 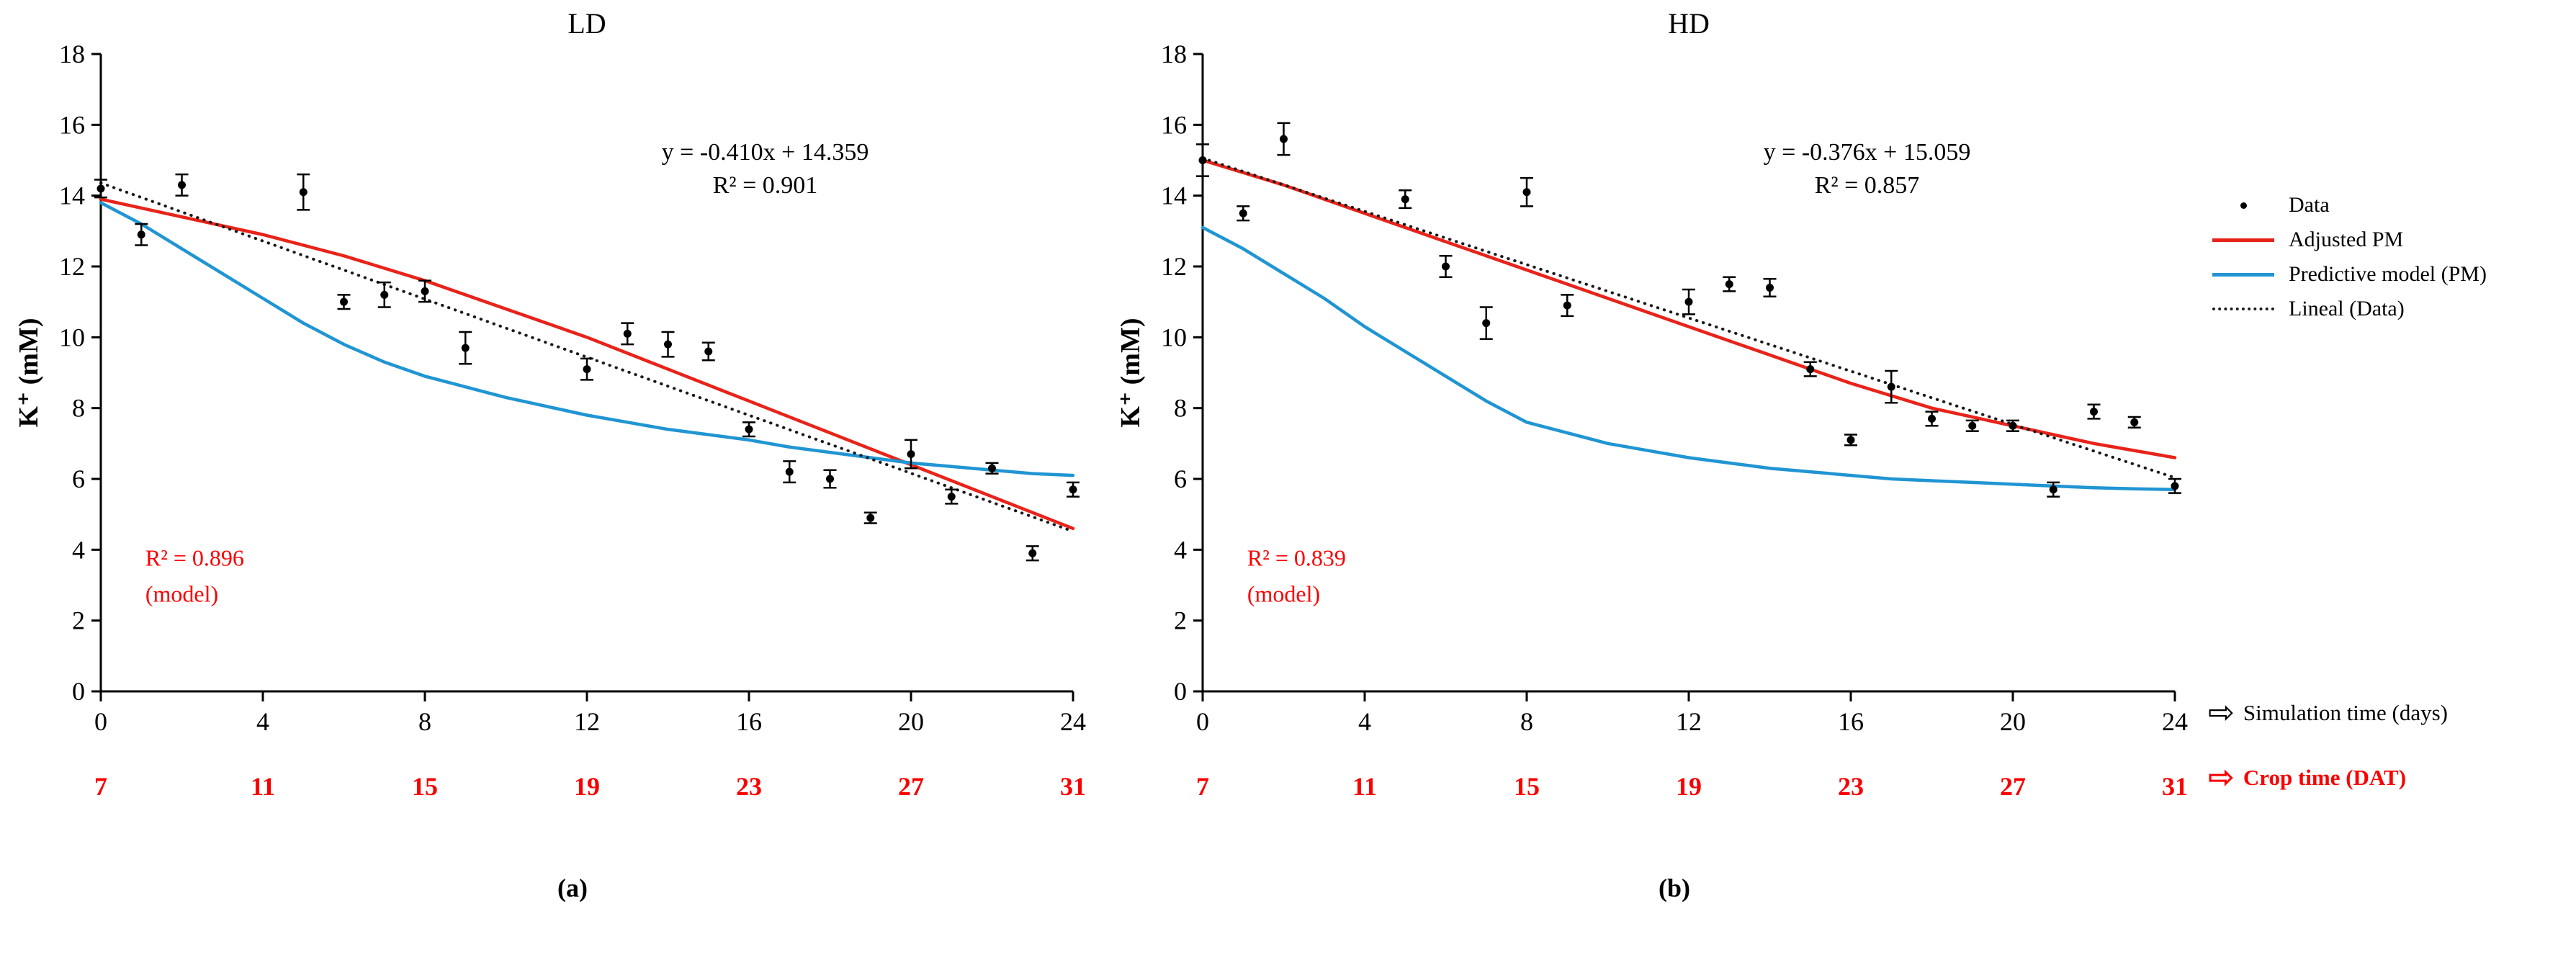 I want to click on legend-item-predictive-model: Predictive model (PM), so click(x=2349, y=274).